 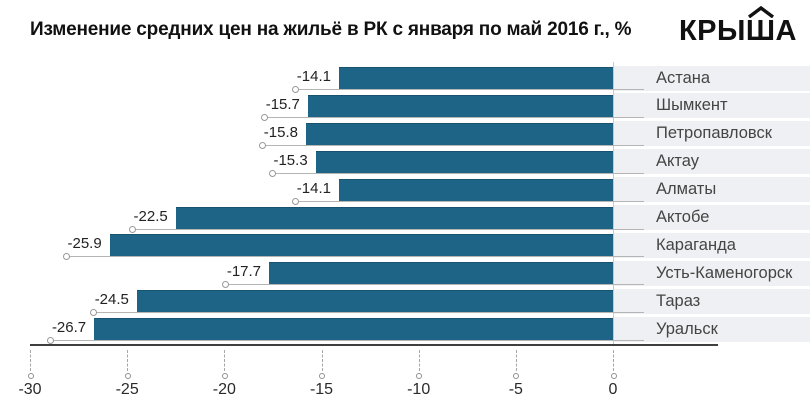 I want to click on category-label: Алматы, so click(x=686, y=189).